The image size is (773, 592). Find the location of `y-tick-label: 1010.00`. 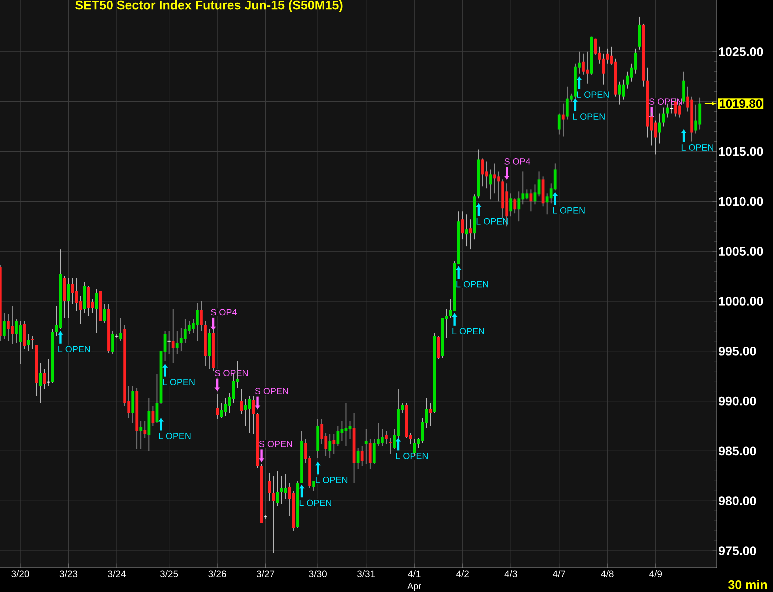

y-tick-label: 1010.00 is located at coordinates (741, 201).